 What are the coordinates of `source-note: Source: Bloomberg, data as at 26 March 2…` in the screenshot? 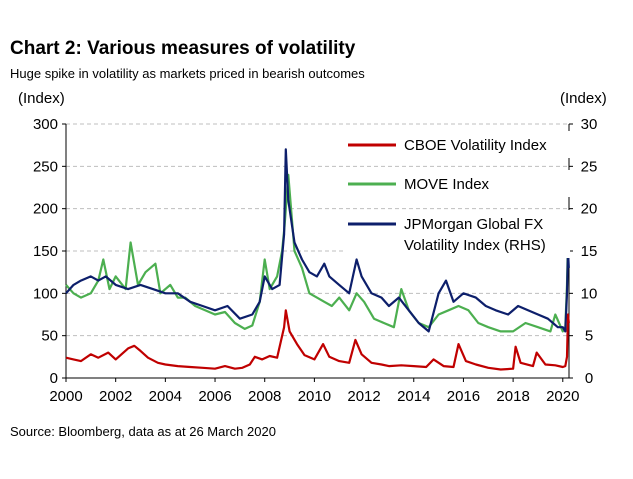 It's located at (143, 431).